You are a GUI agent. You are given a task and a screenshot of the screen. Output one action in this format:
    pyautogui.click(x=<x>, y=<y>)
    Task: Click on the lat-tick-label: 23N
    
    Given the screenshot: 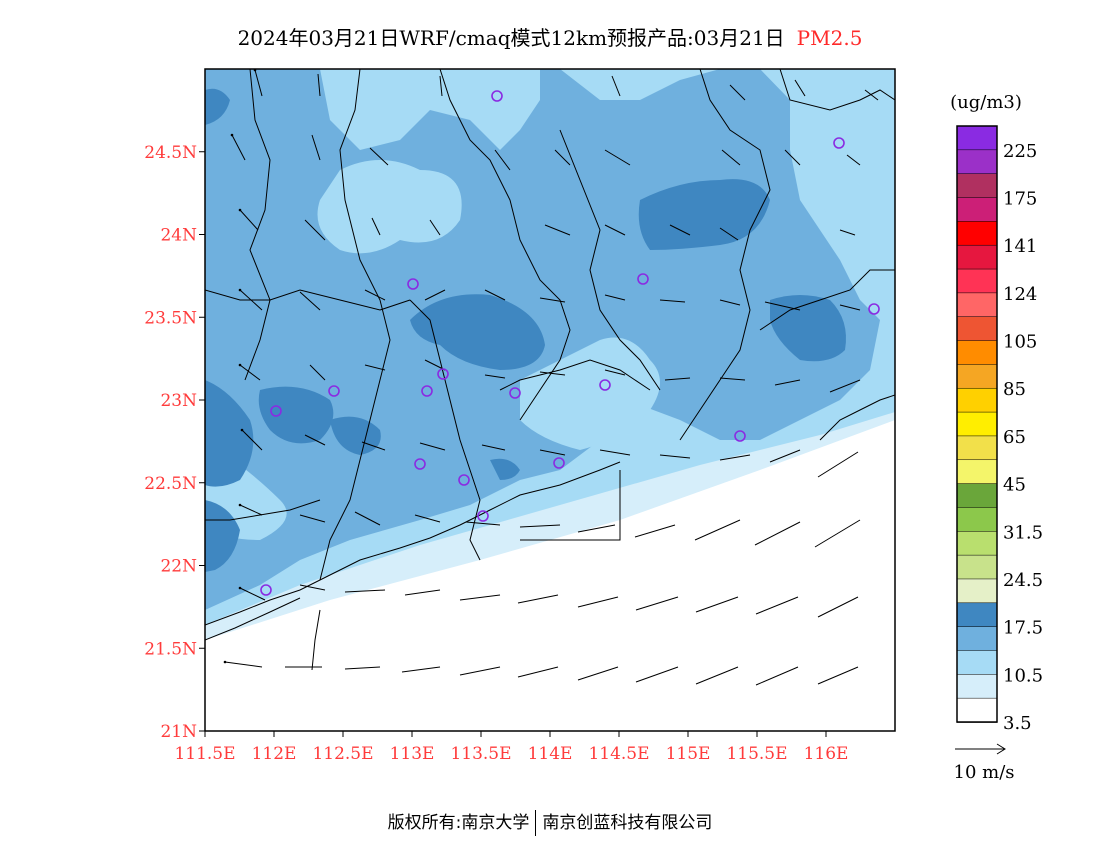 What is the action you would take?
    pyautogui.click(x=178, y=401)
    